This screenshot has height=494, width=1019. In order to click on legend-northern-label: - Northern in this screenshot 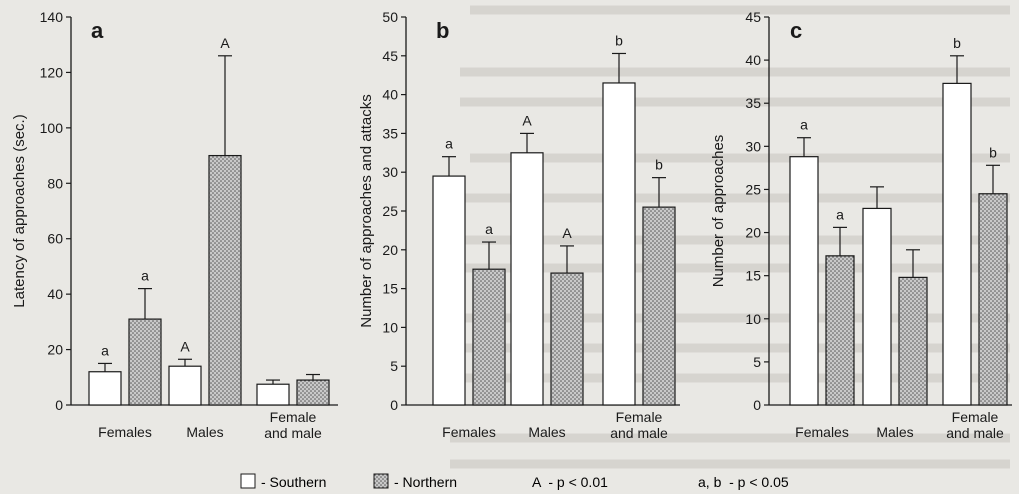, I will do `click(425, 482)`.